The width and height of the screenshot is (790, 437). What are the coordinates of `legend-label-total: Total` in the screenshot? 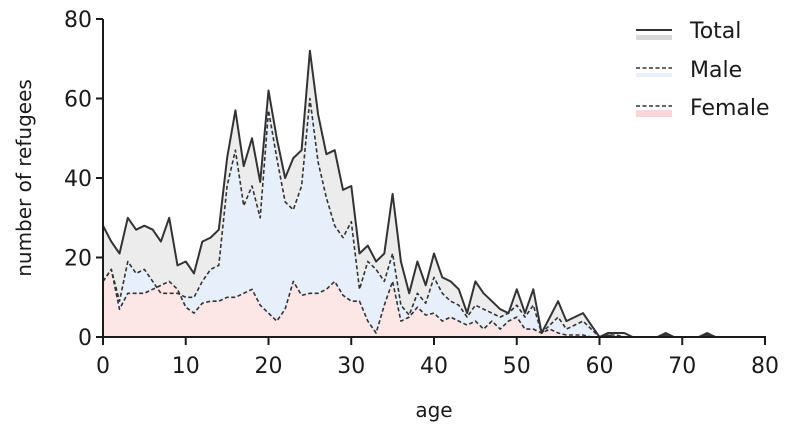 It's located at (715, 31).